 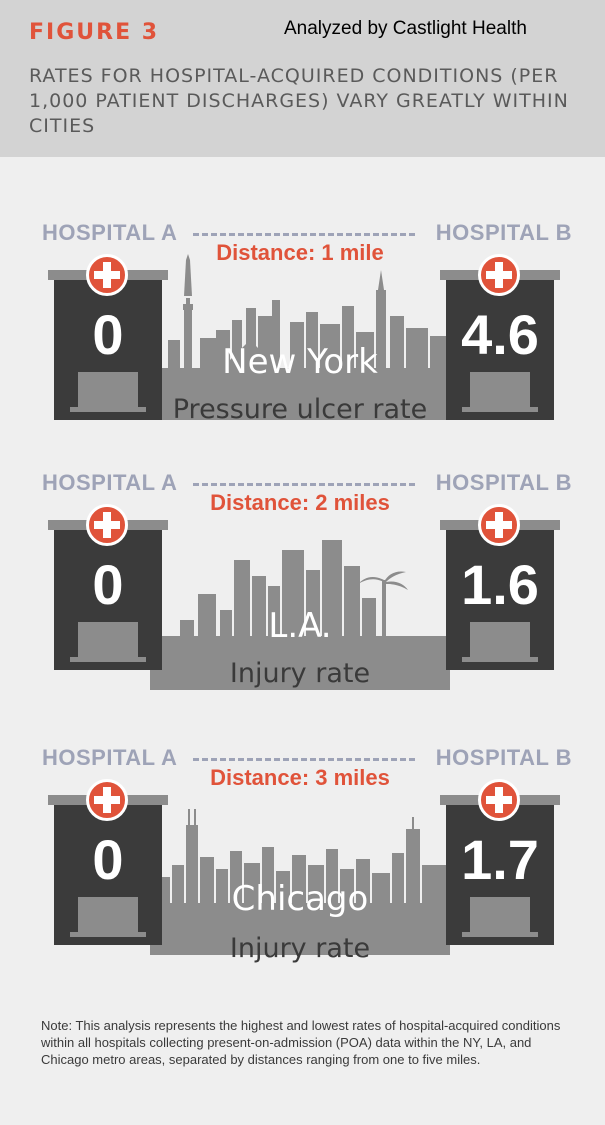 I want to click on hospital-b-building: 1.7, so click(x=500, y=862).